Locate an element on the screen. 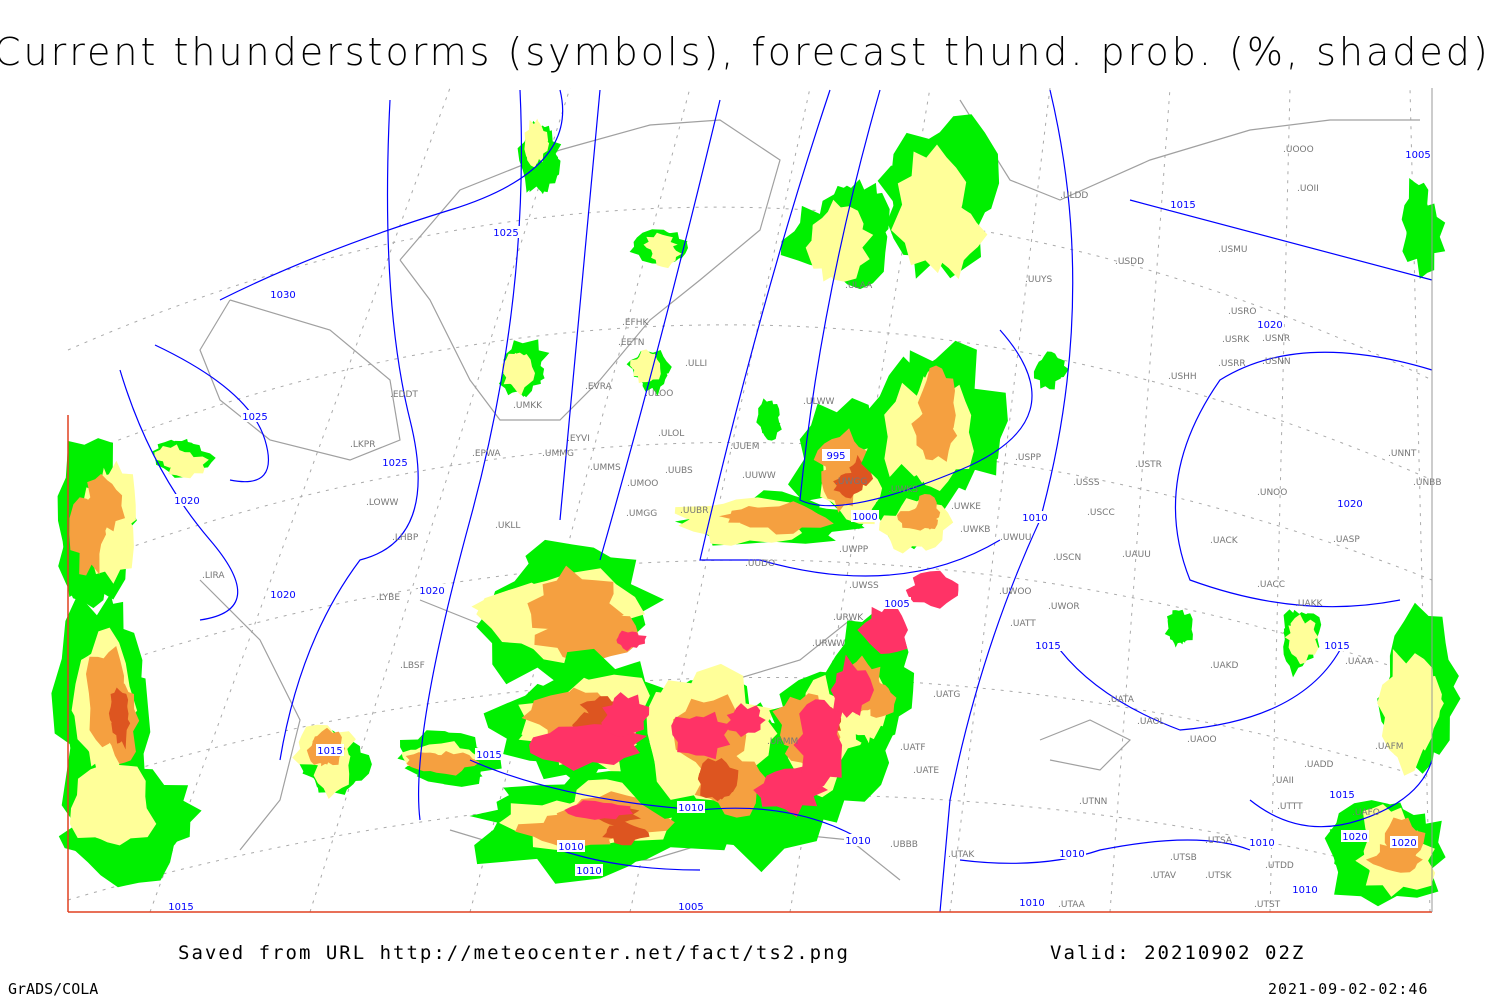 The image size is (1500, 1000). station-label: .LHBP is located at coordinates (405, 538).